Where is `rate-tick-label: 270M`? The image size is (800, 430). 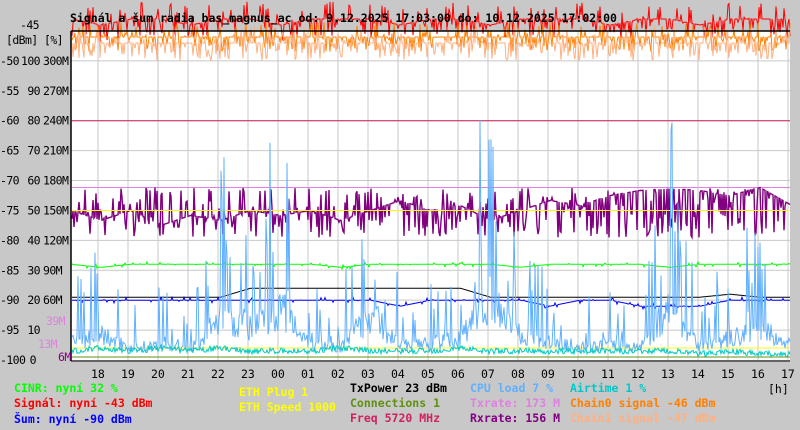
rate-tick-label: 270M is located at coordinates (56, 91).